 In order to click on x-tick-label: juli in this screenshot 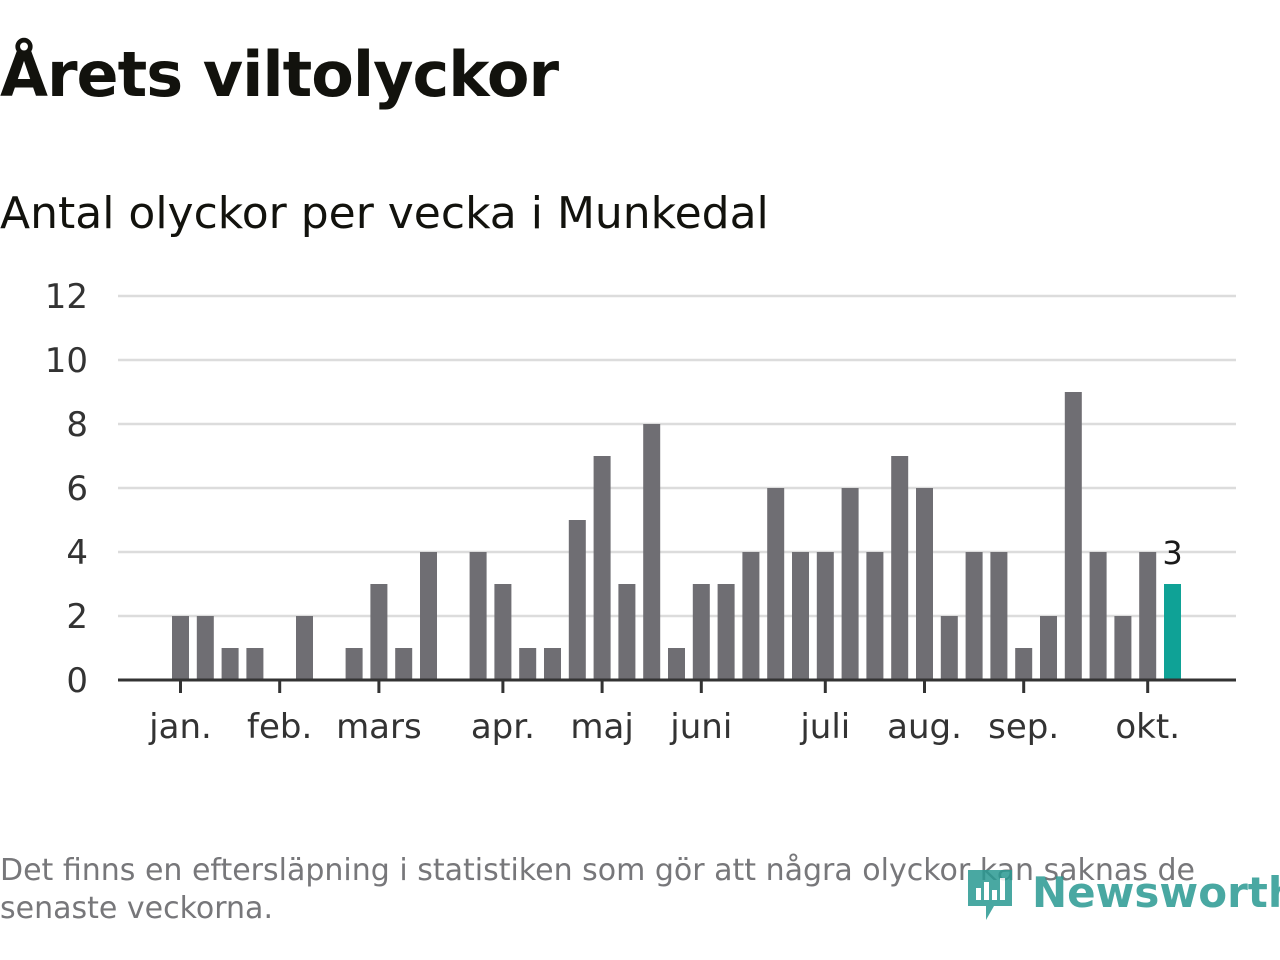, I will do `click(824, 727)`.